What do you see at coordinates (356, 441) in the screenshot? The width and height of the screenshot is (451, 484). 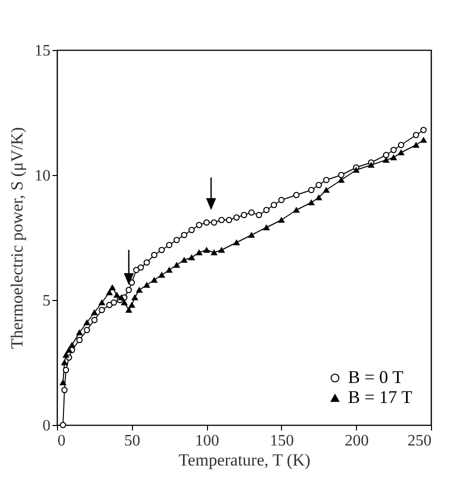 I see `x-tick-label: 200` at bounding box center [356, 441].